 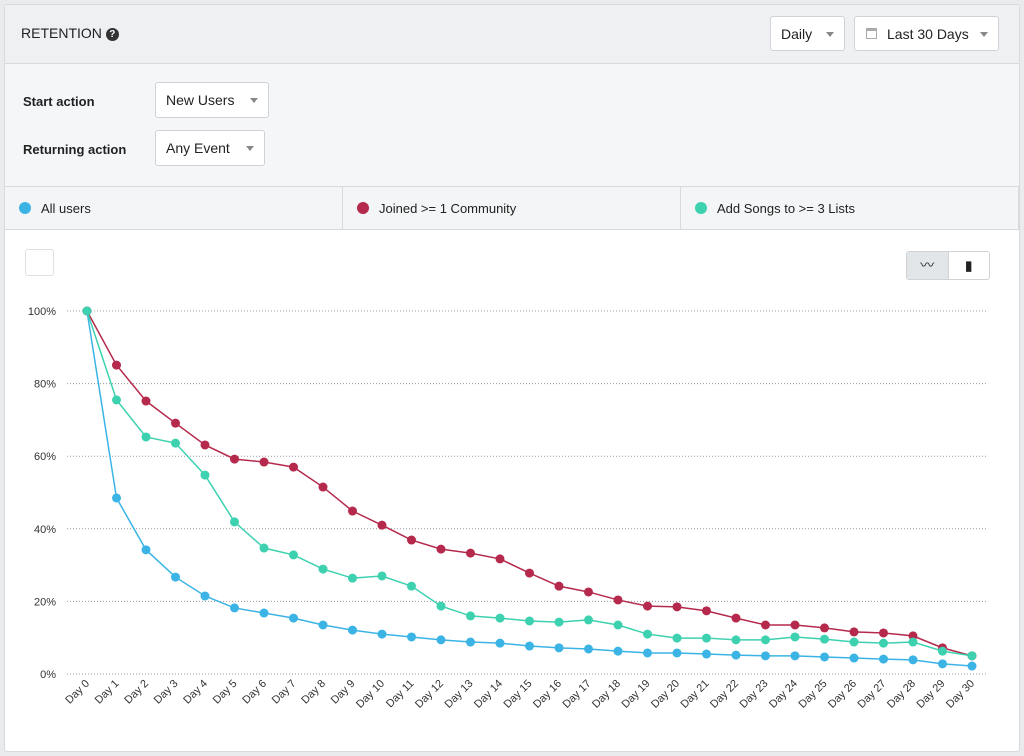 I want to click on interval-dropdown: Daily, so click(x=807, y=33).